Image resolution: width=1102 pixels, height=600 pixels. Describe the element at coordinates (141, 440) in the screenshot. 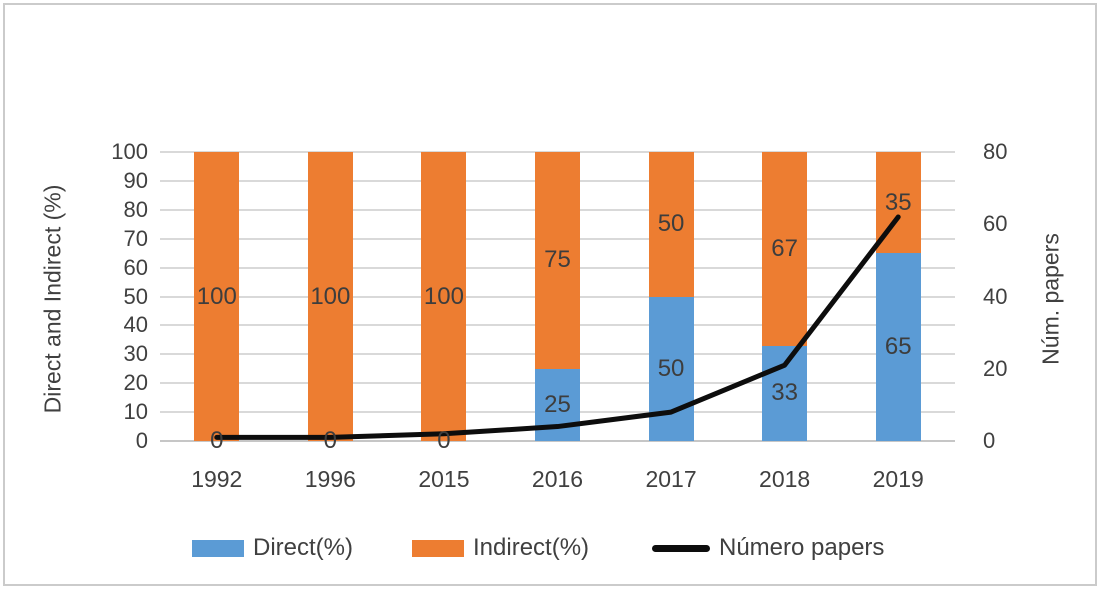

I see `left-tick-0: 0` at that location.